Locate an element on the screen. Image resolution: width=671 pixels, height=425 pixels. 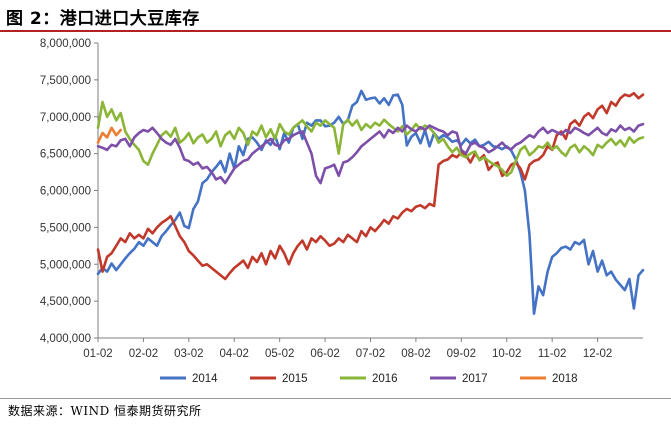
x-tick-label: 09-02 is located at coordinates (461, 354).